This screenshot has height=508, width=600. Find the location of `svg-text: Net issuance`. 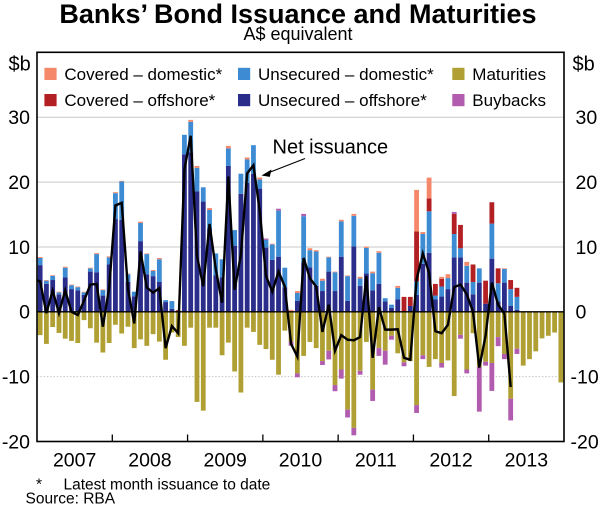

svg-text: Net issuance is located at coordinates (331, 148).